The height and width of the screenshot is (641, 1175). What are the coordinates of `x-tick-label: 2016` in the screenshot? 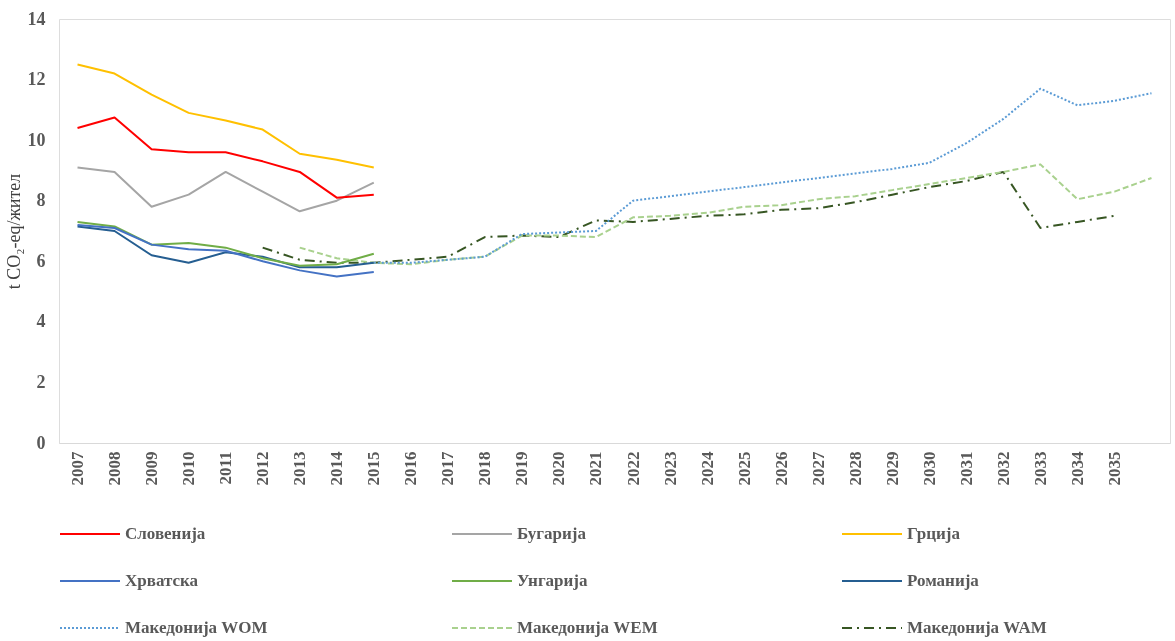 It's located at (411, 468).